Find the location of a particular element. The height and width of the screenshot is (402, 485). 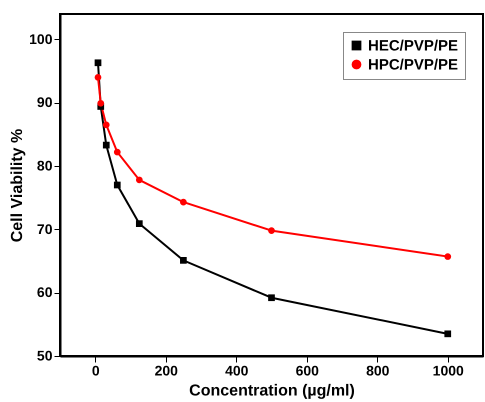

x-axis-title: Concentration (µg/ml) is located at coordinates (272, 391).